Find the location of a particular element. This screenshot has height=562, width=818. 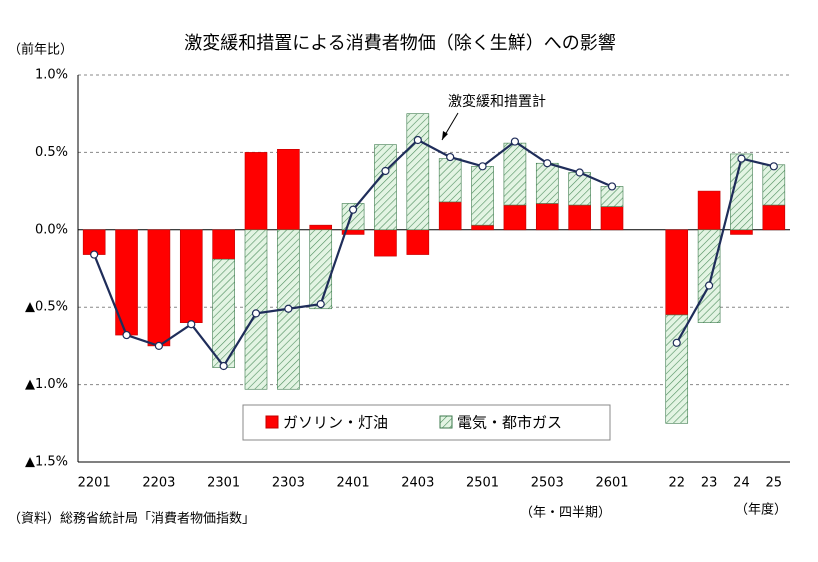

x-note: （年・四半期） is located at coordinates (565, 513).